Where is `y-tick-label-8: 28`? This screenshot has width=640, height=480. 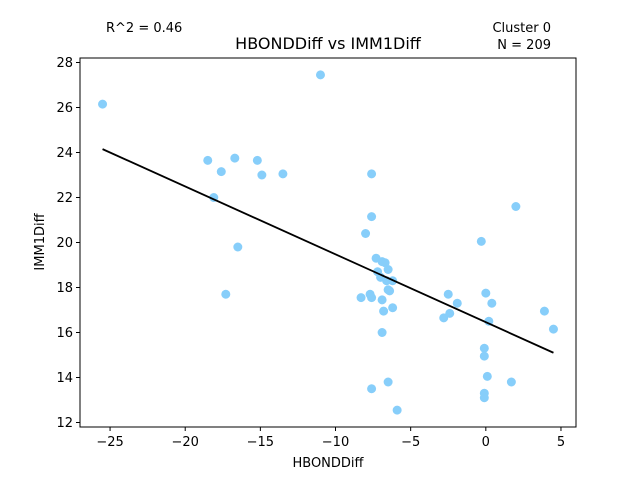
y-tick-label-8: 28 is located at coordinates (64, 63).